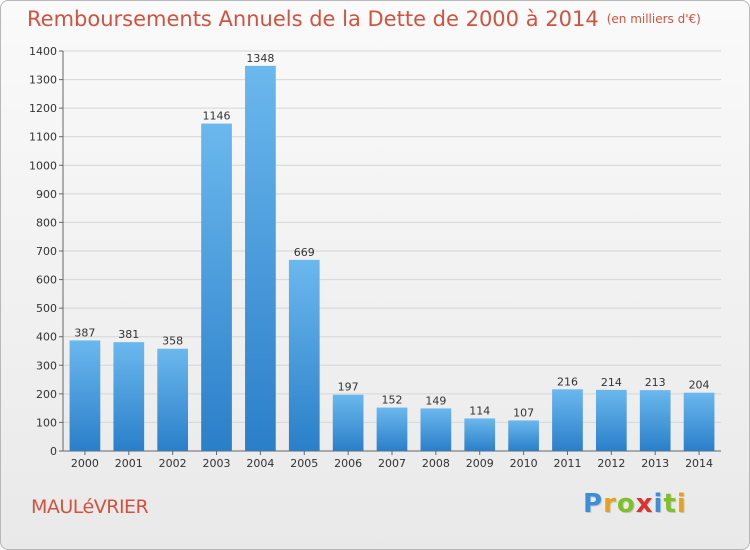 The height and width of the screenshot is (550, 750). I want to click on y-tick-label: 600, so click(46, 280).